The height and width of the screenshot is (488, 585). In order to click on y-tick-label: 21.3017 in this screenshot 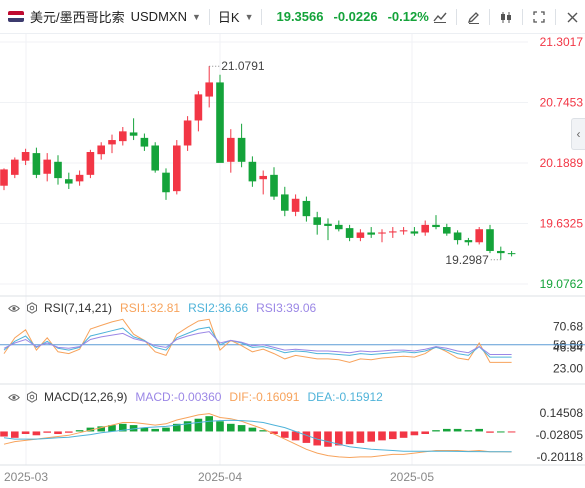, I will do `click(562, 42)`.